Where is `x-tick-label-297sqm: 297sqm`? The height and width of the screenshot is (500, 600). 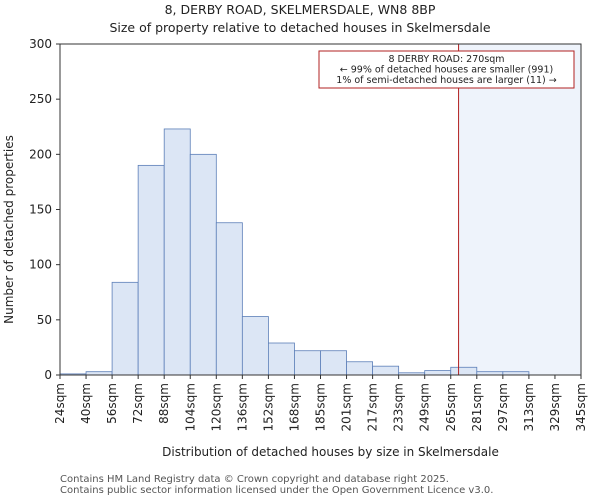
x-tick-label-297sqm: 297sqm is located at coordinates (503, 407).